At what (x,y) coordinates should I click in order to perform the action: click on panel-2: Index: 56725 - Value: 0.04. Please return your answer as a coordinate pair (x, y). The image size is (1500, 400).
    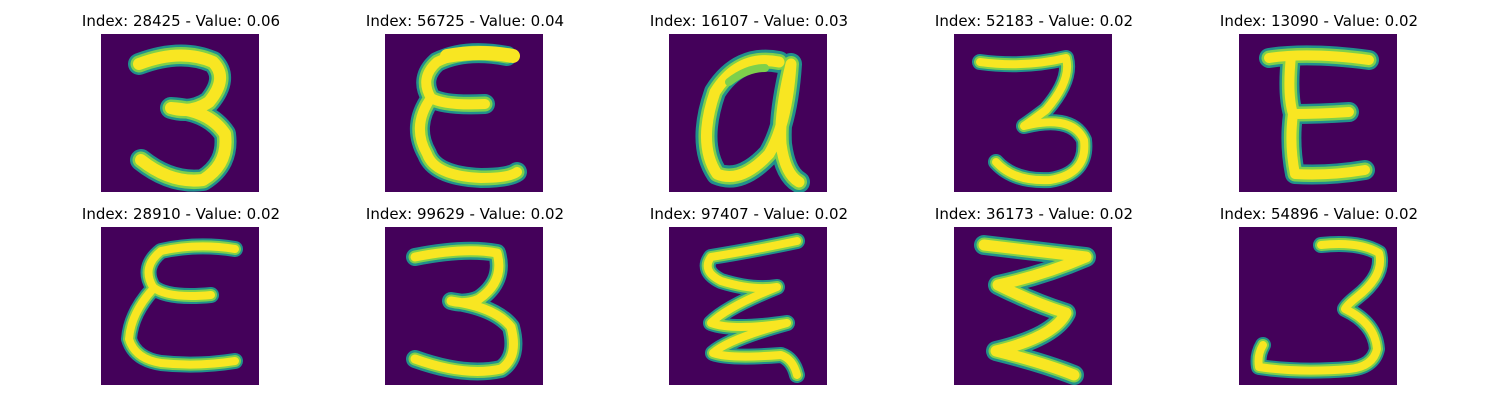
    Looking at the image, I should click on (465, 102).